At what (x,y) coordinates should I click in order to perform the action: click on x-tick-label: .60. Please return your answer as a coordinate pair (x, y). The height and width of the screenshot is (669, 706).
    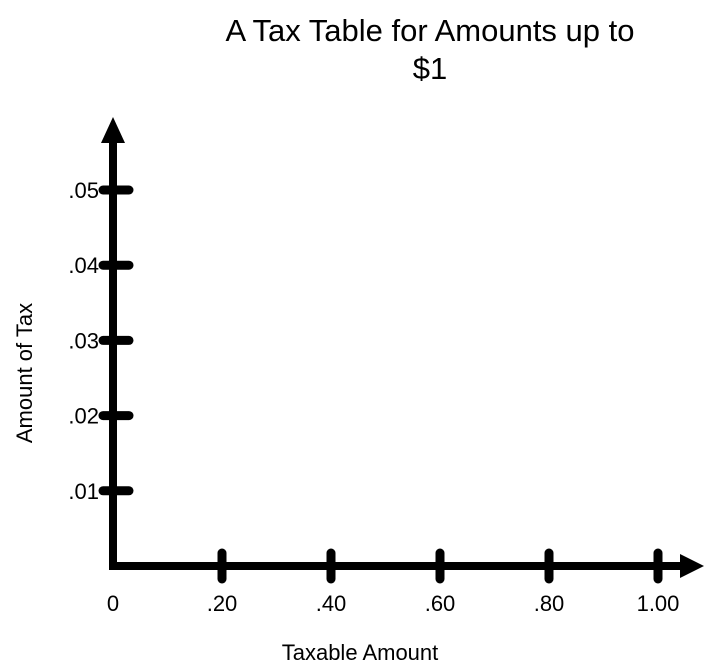
    Looking at the image, I should click on (440, 603).